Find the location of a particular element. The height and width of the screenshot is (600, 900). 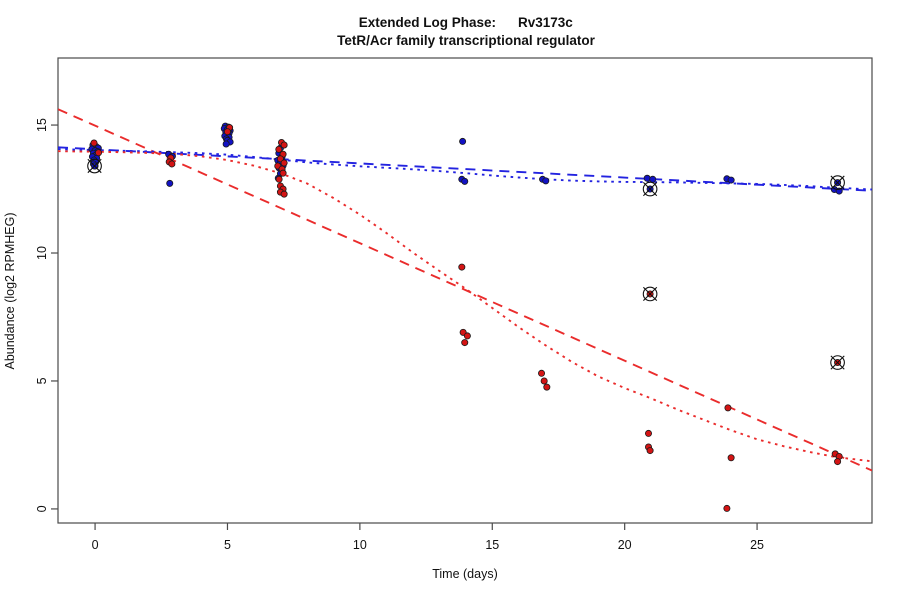

x-tick-label: 20 is located at coordinates (625, 545).